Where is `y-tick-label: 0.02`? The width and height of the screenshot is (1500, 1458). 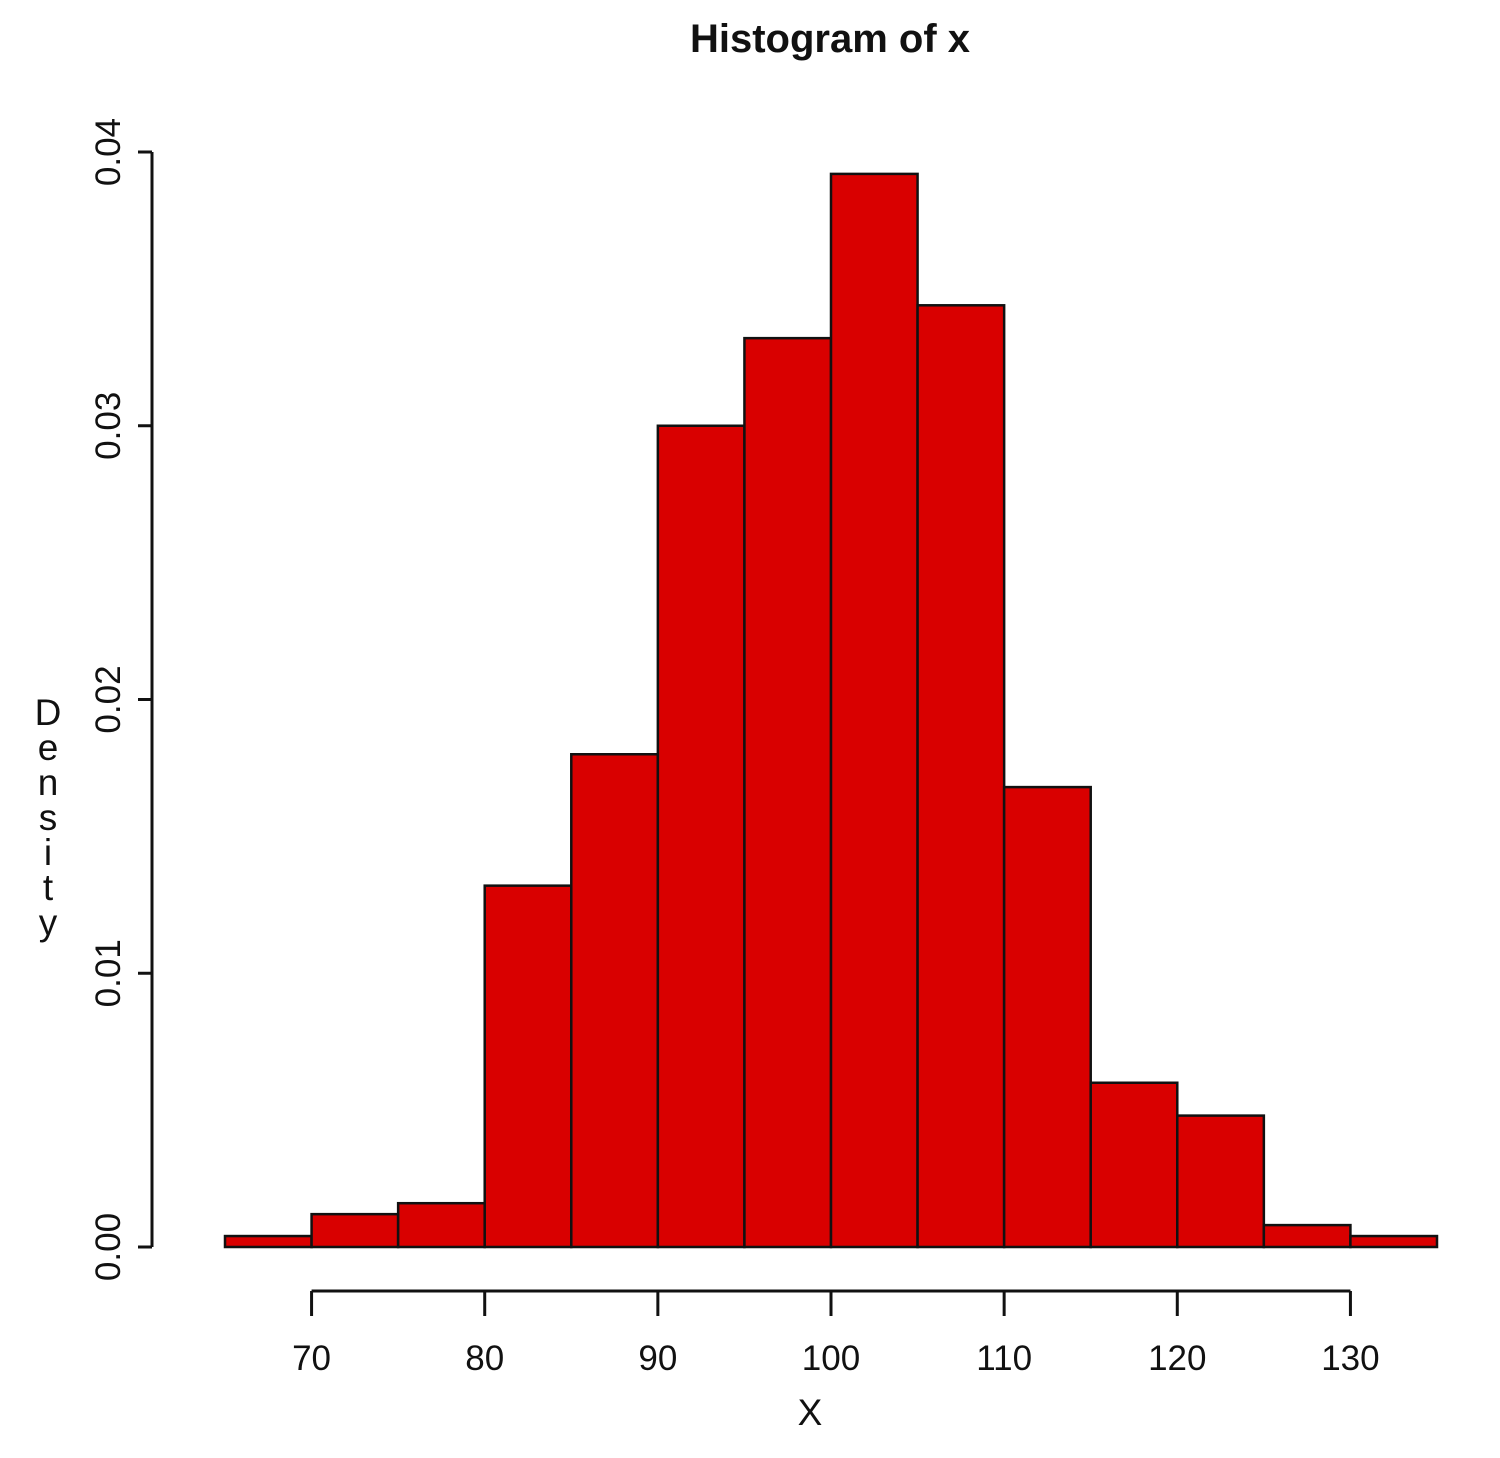 y-tick-label: 0.02 is located at coordinates (108, 699).